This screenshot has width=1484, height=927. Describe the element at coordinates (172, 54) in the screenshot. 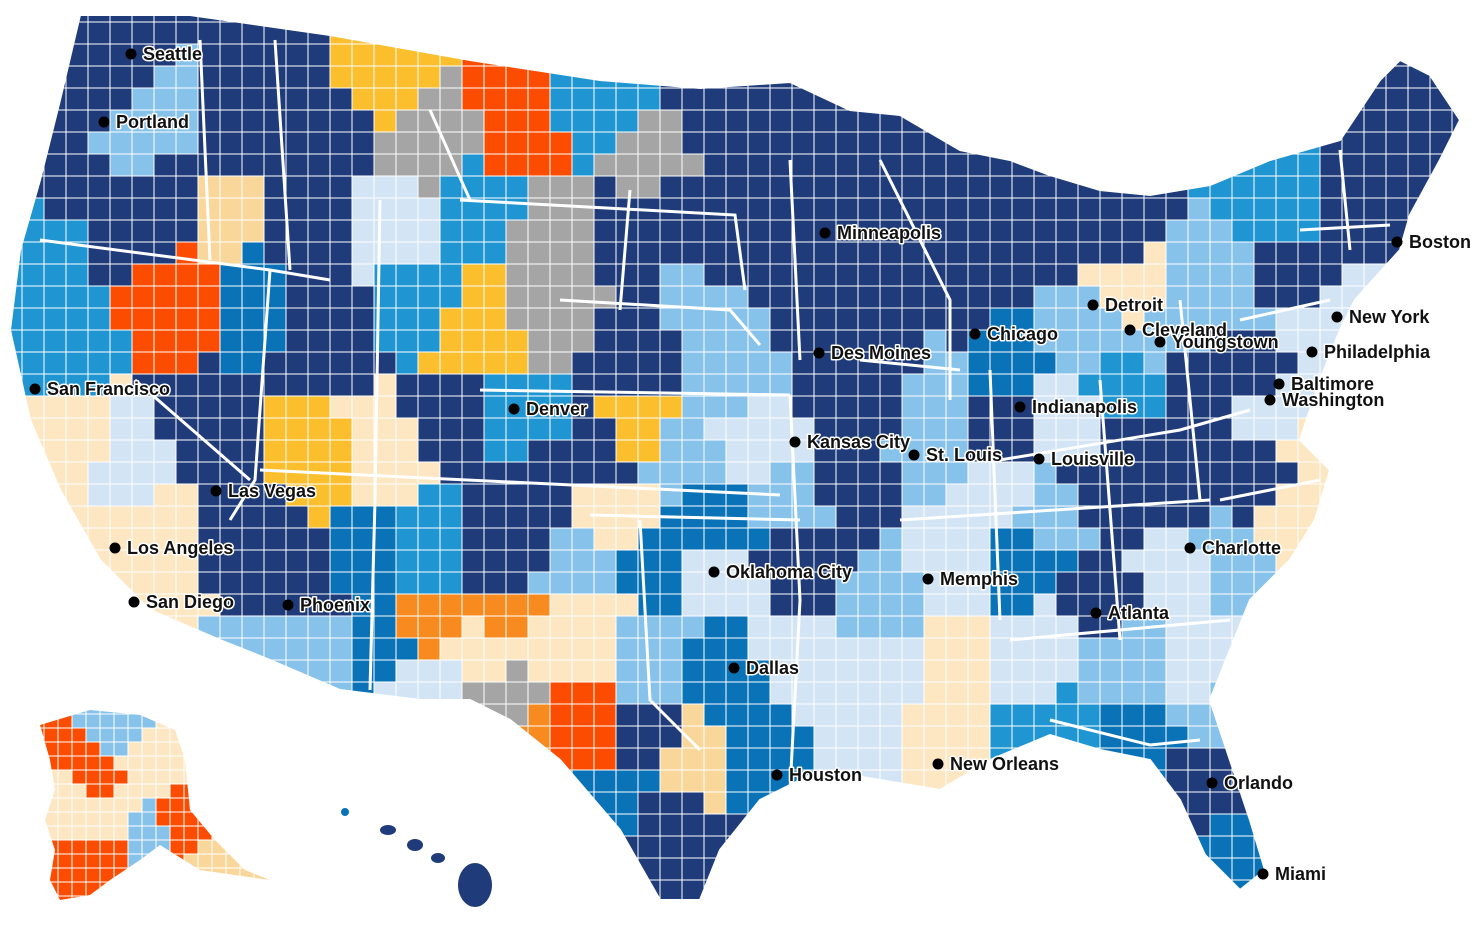

I see `city-label: Seattle` at that location.